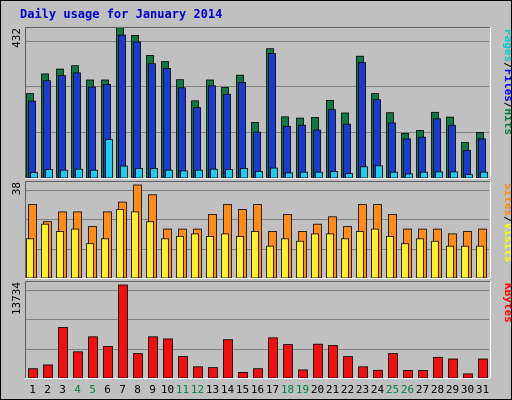  Describe the element at coordinates (452, 389) in the screenshot. I see `x-tick-label-day-29: 29` at that location.